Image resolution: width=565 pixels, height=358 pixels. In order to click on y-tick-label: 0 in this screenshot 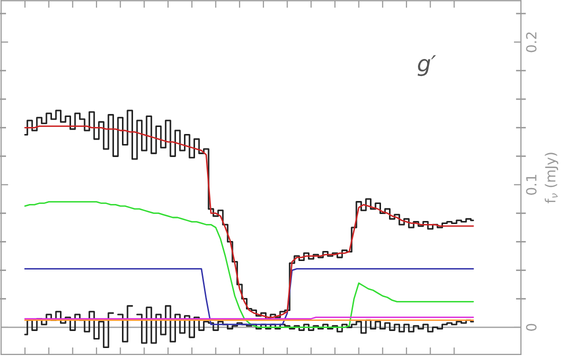, I will do `click(531, 327)`.